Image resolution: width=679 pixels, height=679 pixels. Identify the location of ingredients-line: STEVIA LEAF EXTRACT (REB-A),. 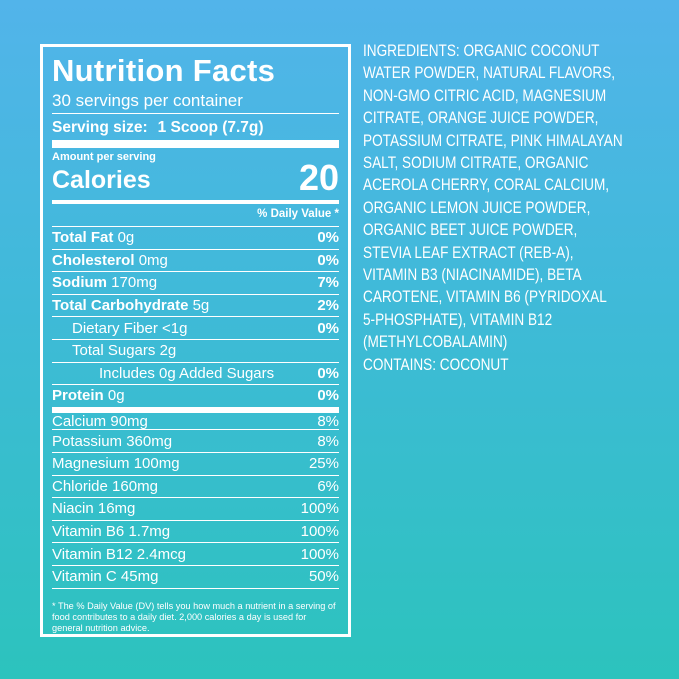
(468, 252).